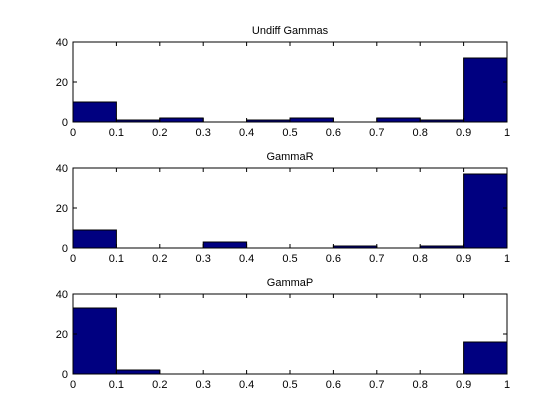 This screenshot has width=560, height=420. What do you see at coordinates (290, 283) in the screenshot?
I see `subplot-title: GammaP` at bounding box center [290, 283].